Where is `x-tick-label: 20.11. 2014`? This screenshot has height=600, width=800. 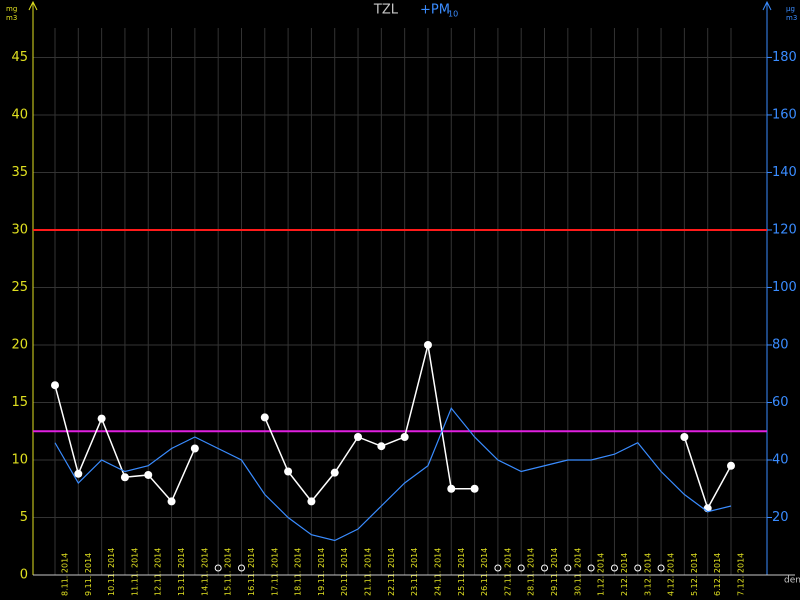 x-tick-label: 20.11. 2014 is located at coordinates (344, 572).